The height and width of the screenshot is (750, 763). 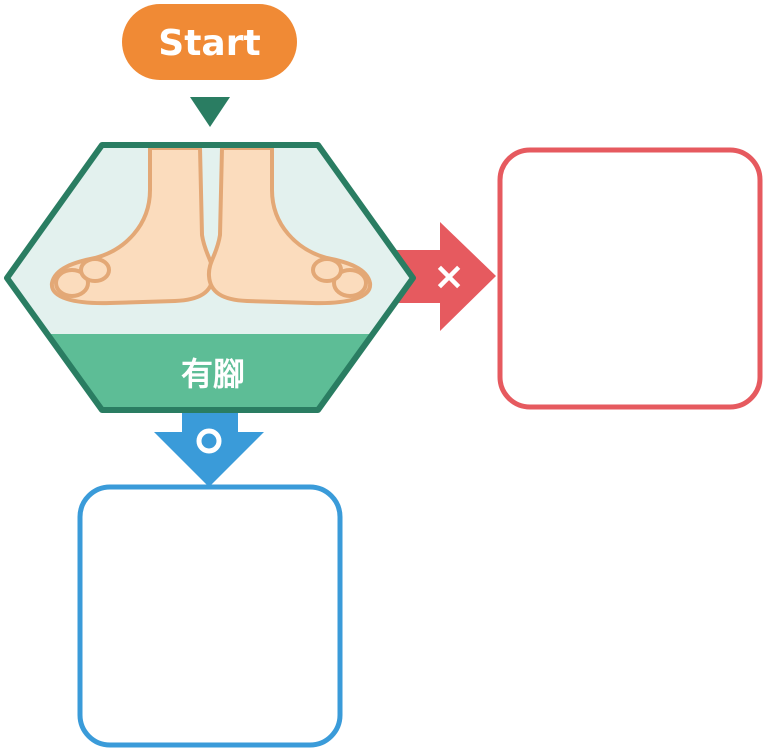 What do you see at coordinates (210, 112) in the screenshot?
I see `start-to-decision-arrow` at bounding box center [210, 112].